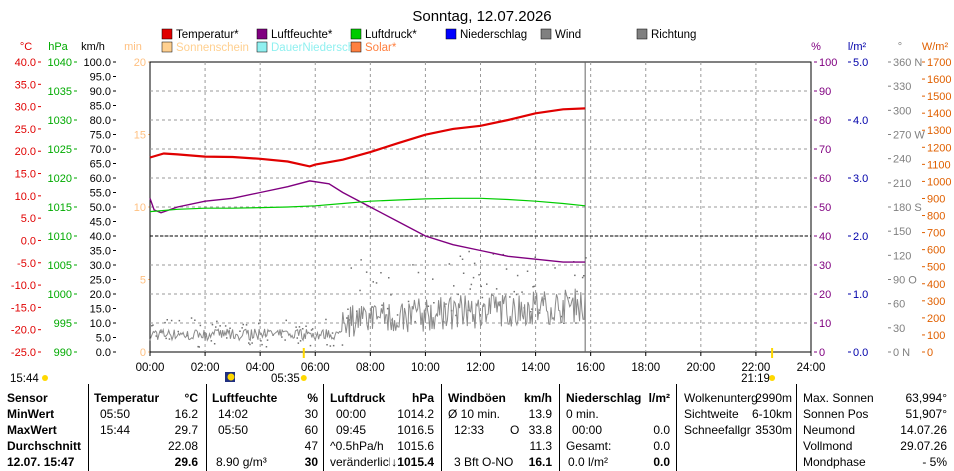  I want to click on pressure-state: veränderlich, so click(360, 462).